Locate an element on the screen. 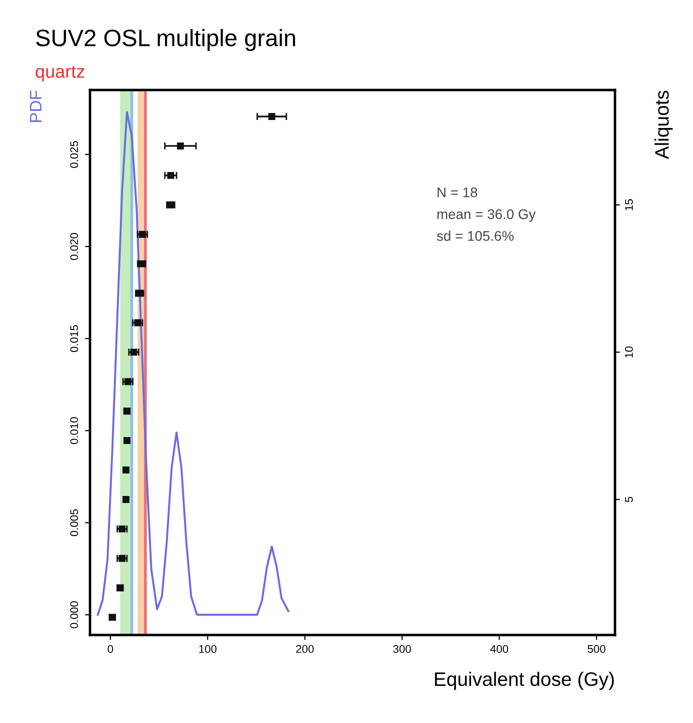  x-tick-label: 100 is located at coordinates (207, 649).